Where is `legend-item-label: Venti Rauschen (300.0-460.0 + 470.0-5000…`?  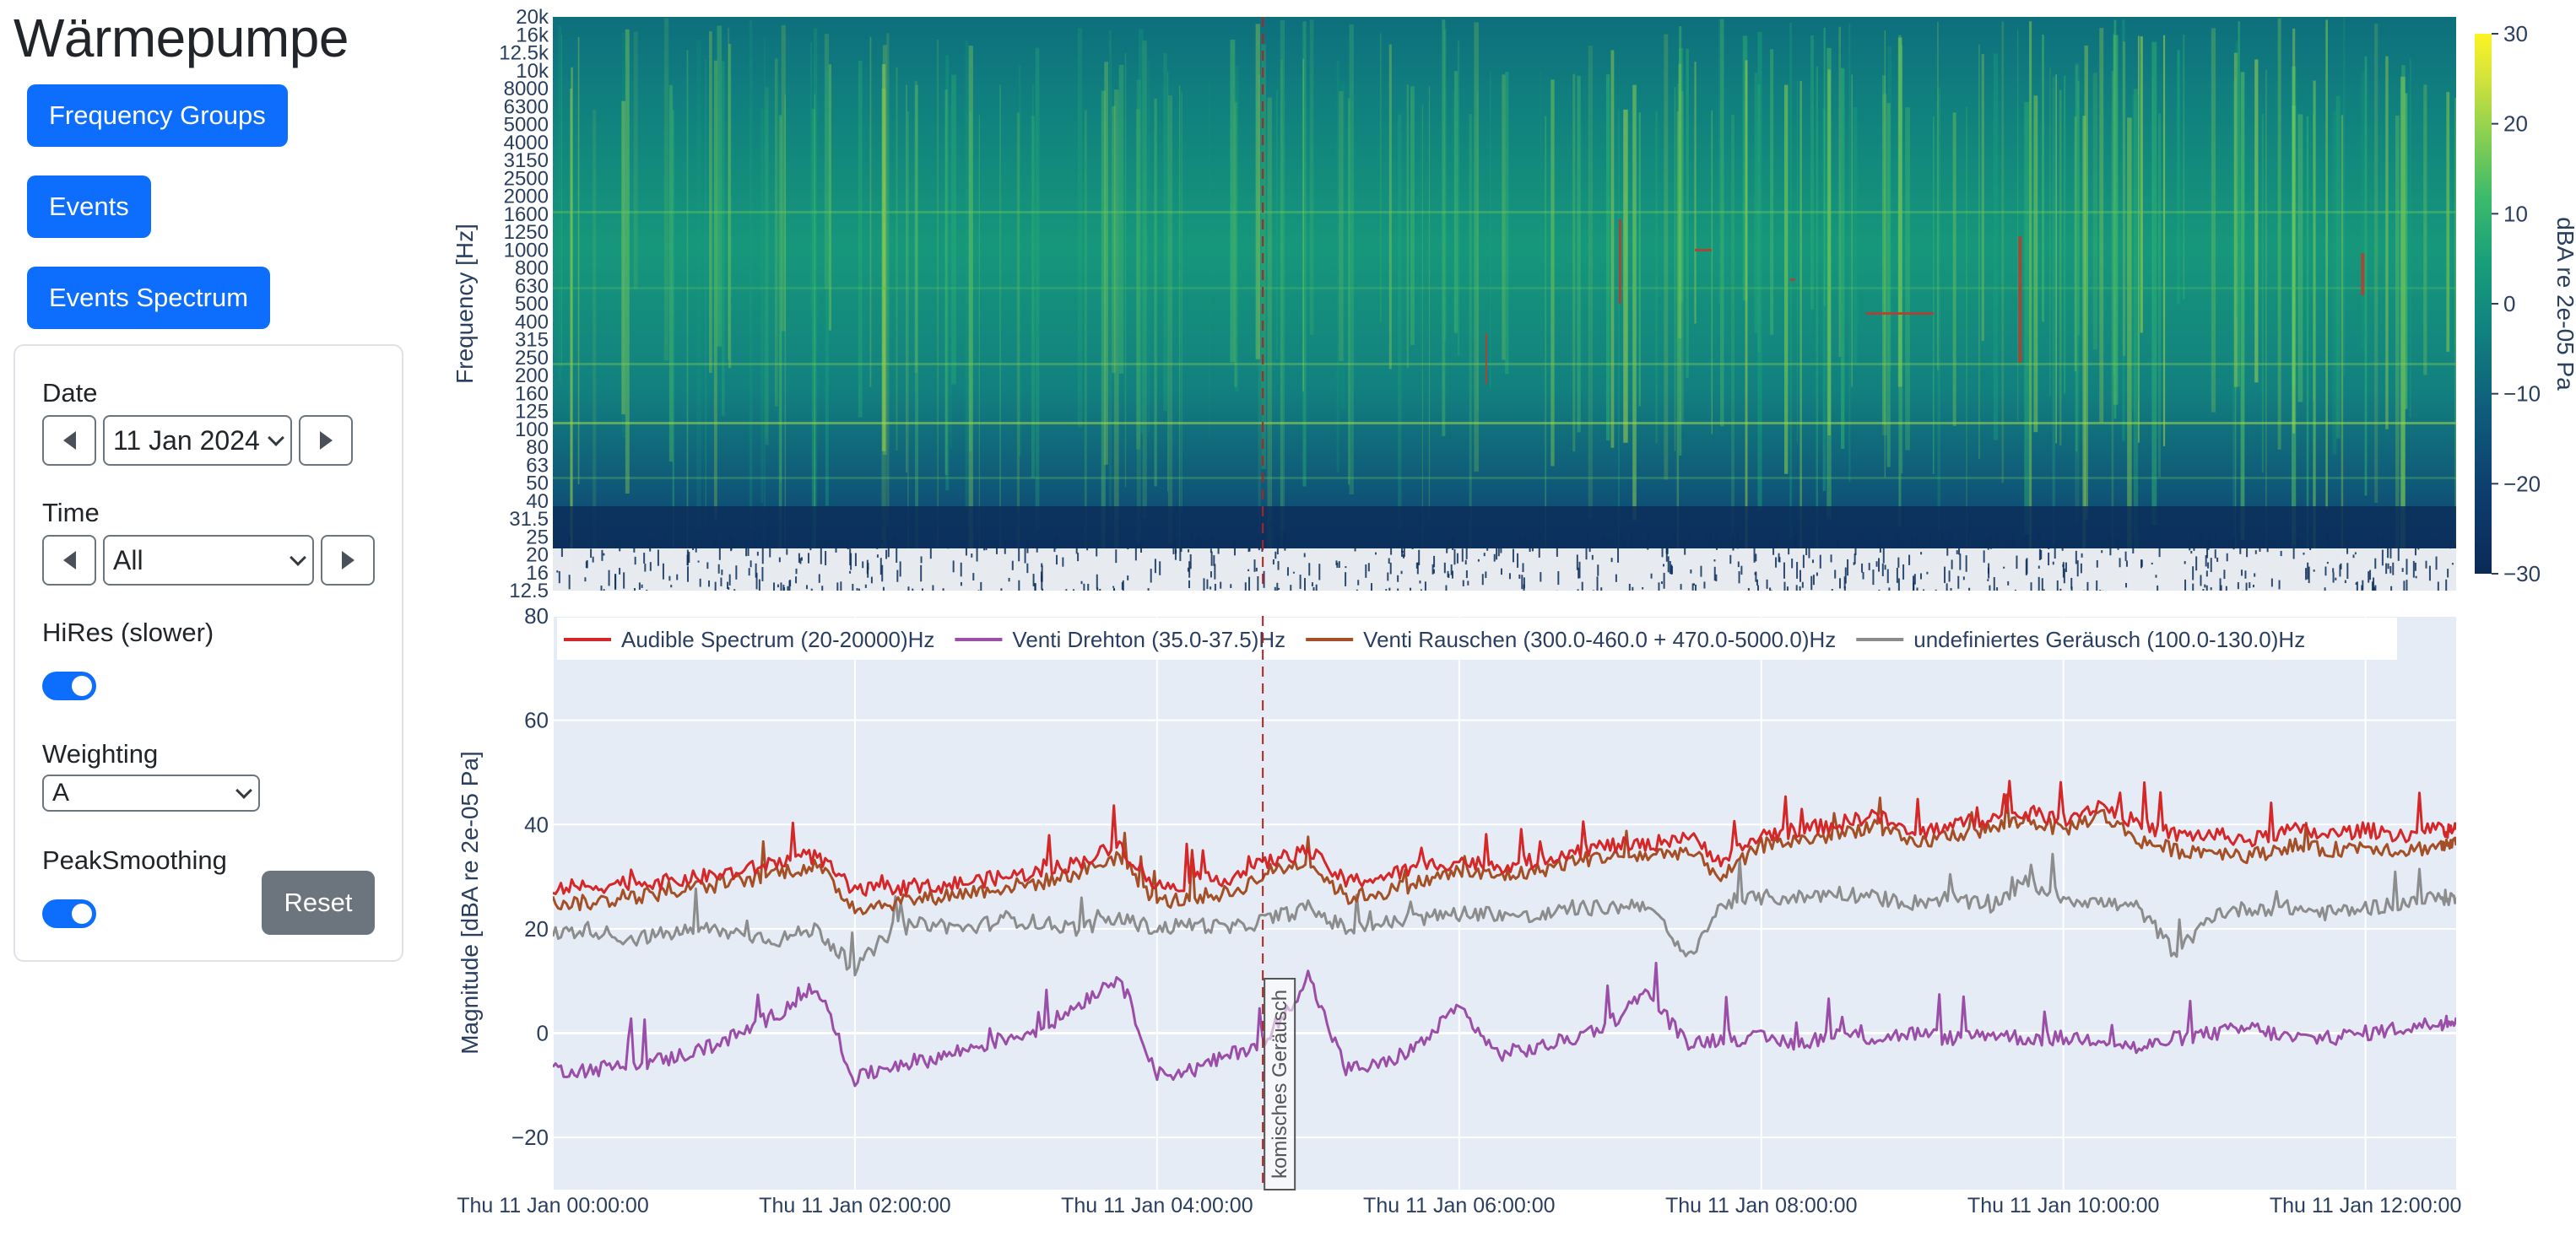
legend-item-label: Venti Rauschen (300.0-460.0 + 470.0-5000… is located at coordinates (1599, 639).